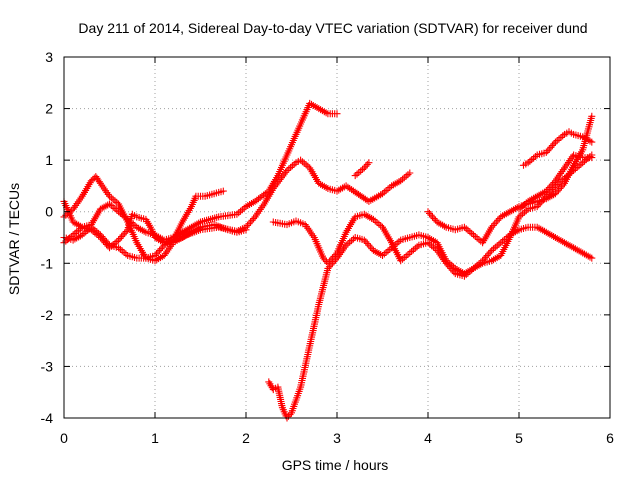 This screenshot has height=485, width=640. I want to click on y-tick-label: -2, so click(47, 315).